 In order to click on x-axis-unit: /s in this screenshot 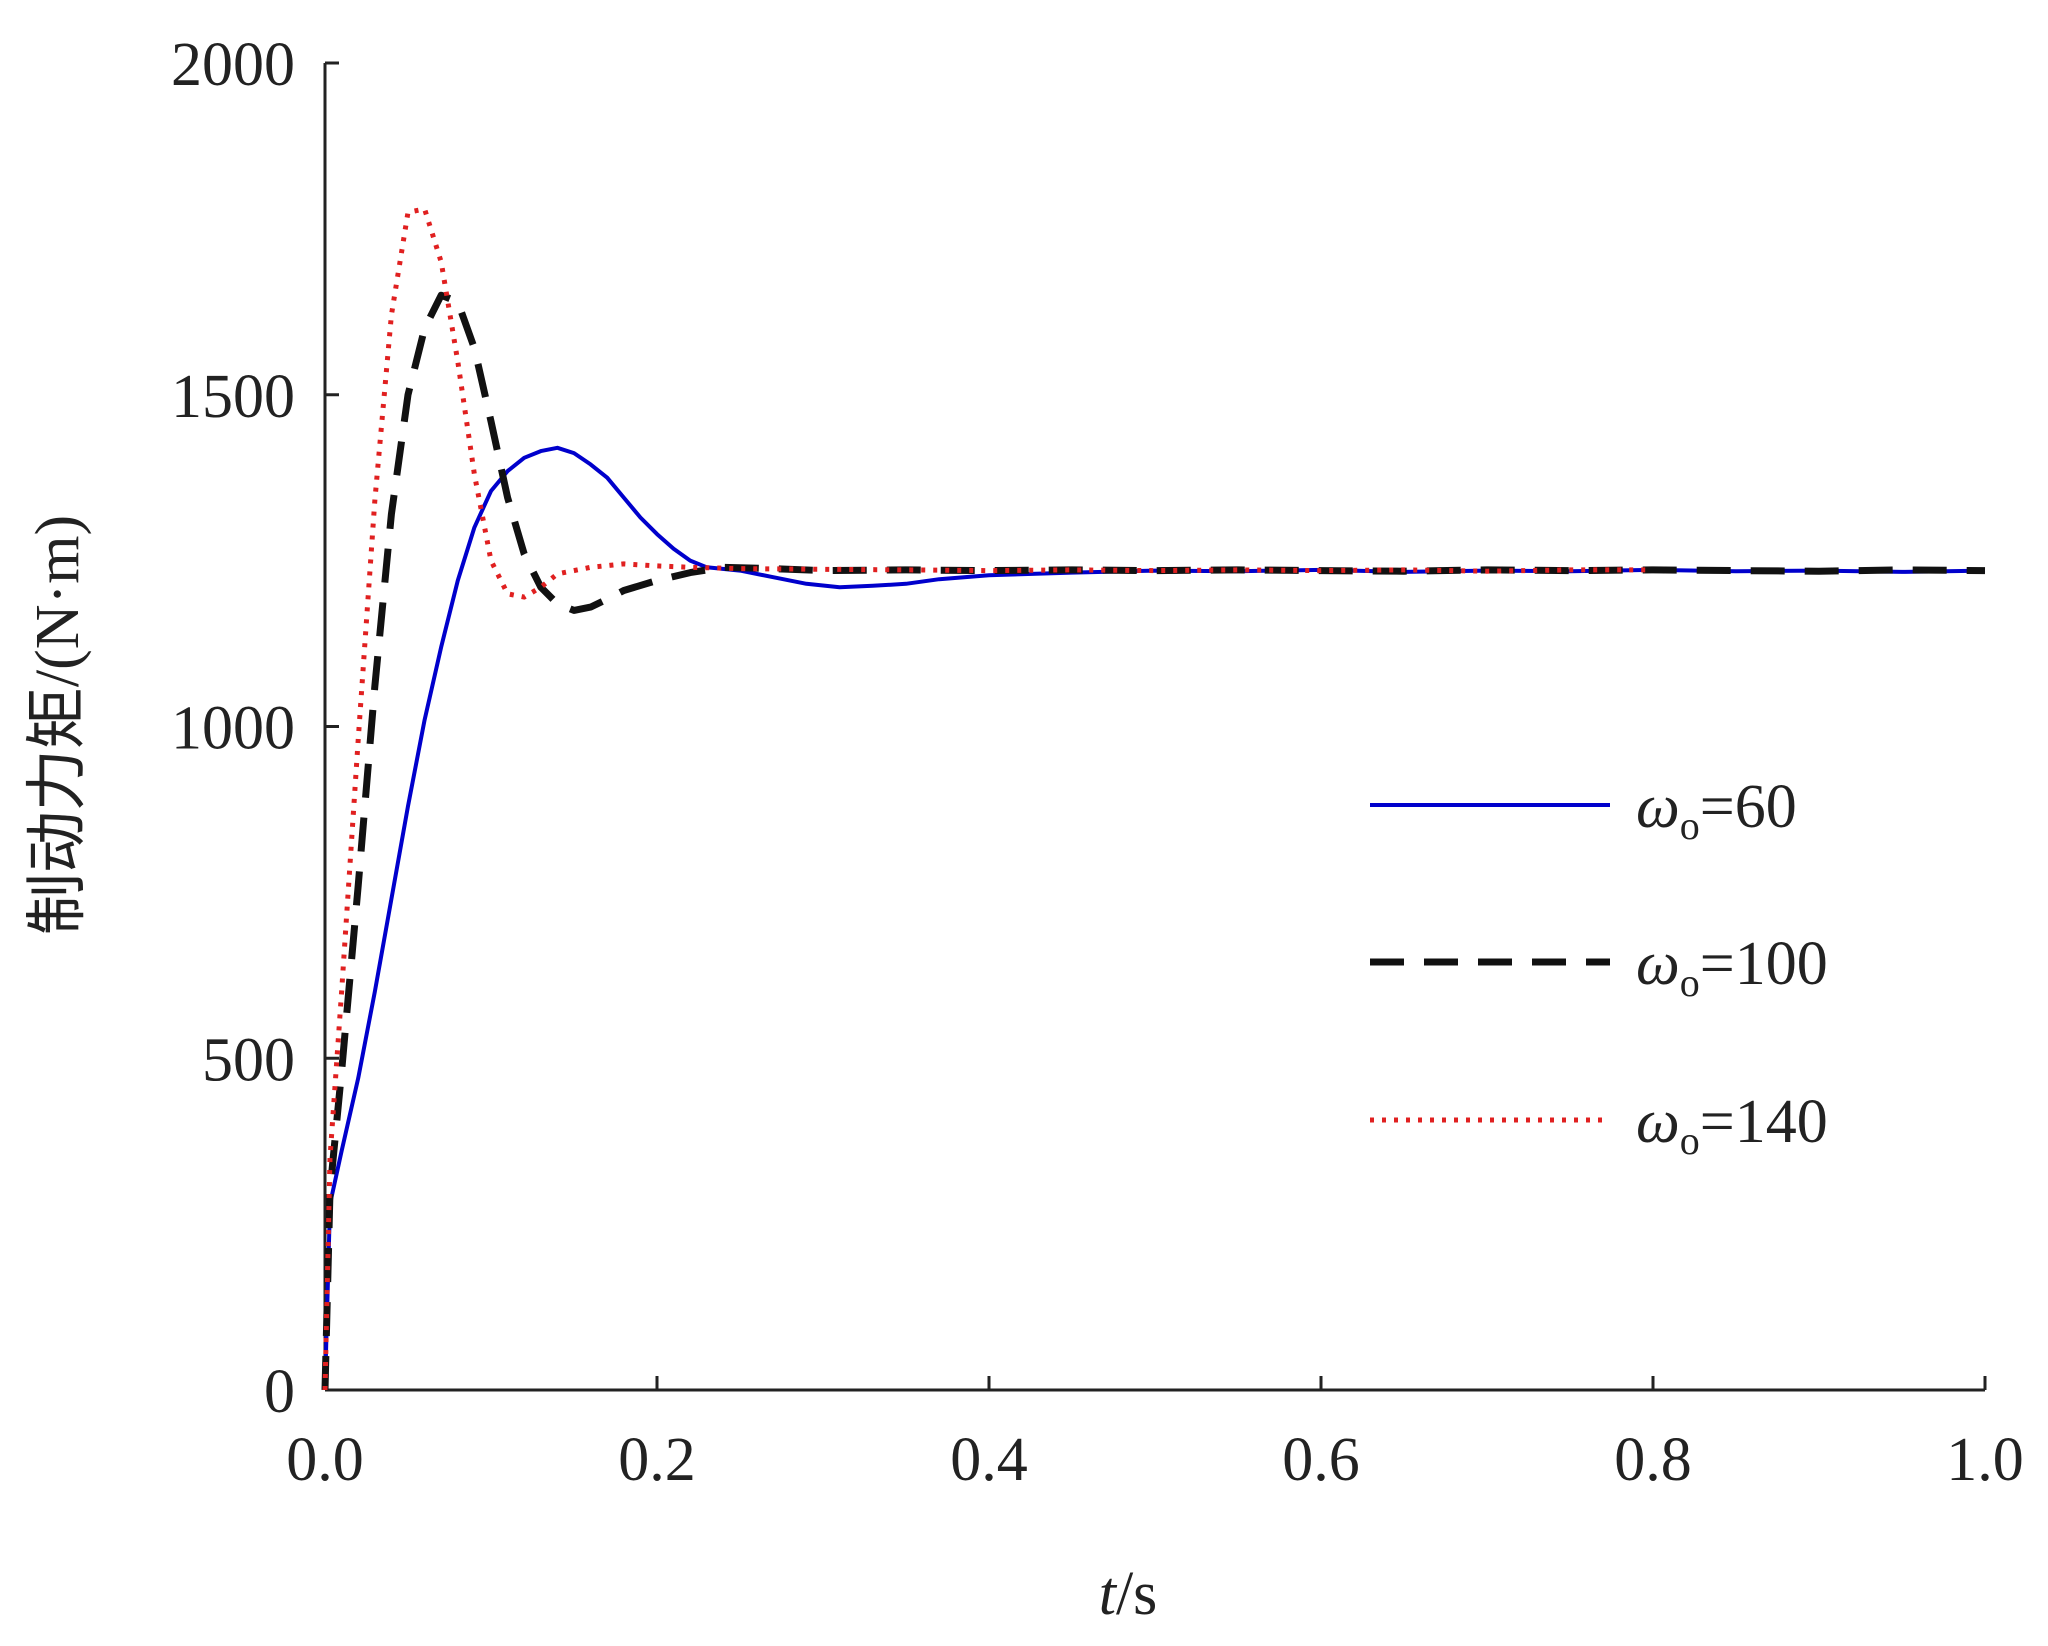, I will do `click(1136, 1594)`.